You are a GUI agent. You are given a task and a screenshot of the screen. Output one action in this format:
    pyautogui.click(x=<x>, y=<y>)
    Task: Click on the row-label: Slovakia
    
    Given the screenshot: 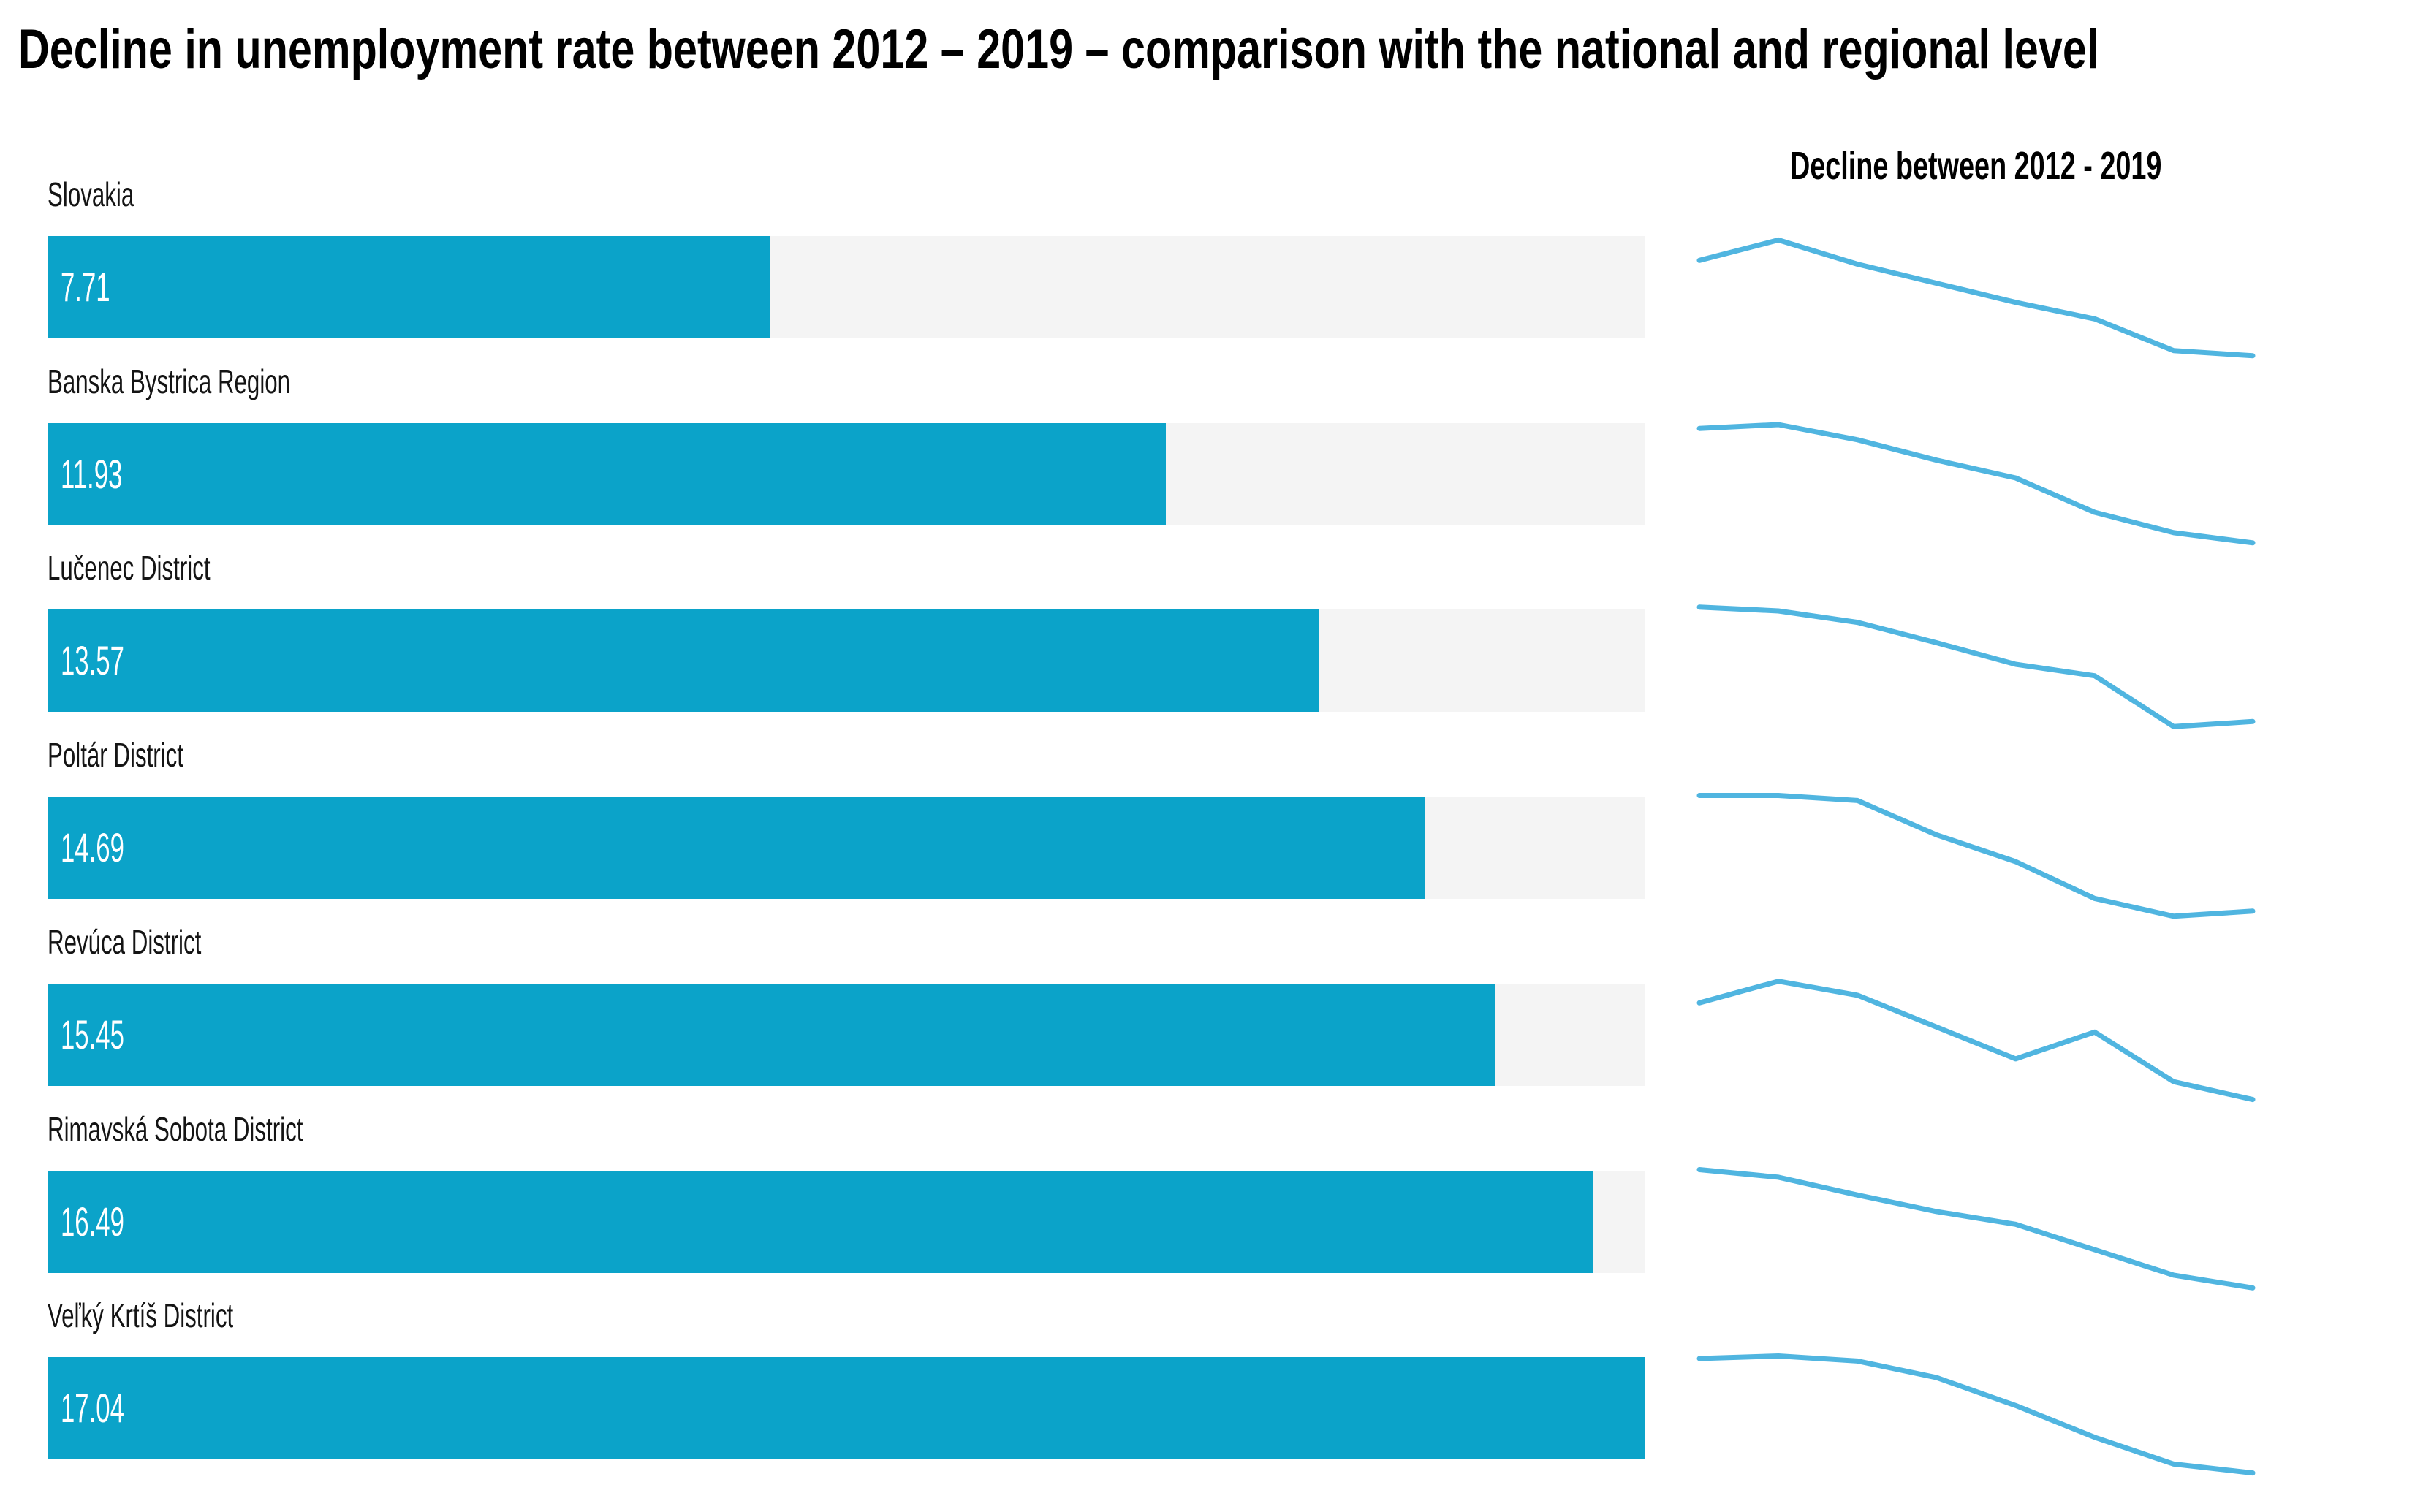 What is the action you would take?
    pyautogui.click(x=111, y=194)
    